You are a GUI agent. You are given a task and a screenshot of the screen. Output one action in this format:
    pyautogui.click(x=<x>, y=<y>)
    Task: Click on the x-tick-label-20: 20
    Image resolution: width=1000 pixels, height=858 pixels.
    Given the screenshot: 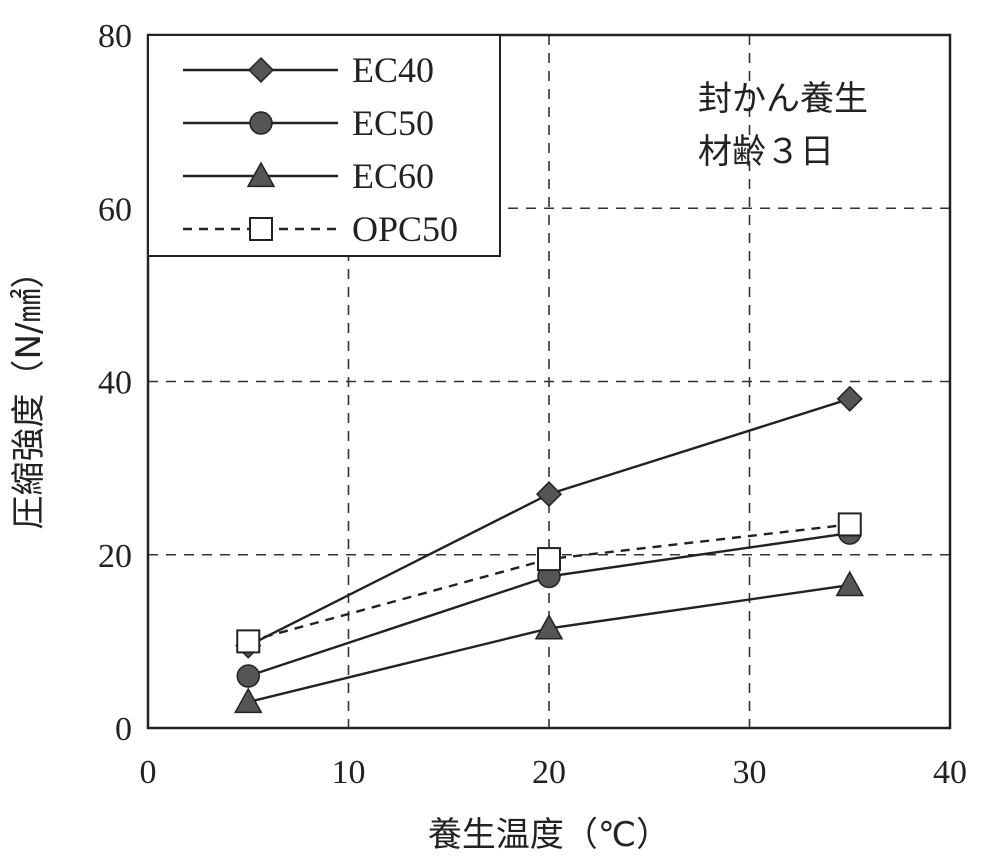 What is the action you would take?
    pyautogui.click(x=549, y=772)
    